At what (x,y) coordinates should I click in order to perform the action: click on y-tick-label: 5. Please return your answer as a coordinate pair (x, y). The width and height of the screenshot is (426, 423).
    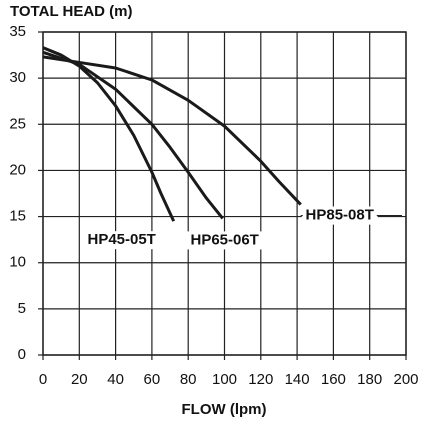
    Looking at the image, I should click on (22, 308).